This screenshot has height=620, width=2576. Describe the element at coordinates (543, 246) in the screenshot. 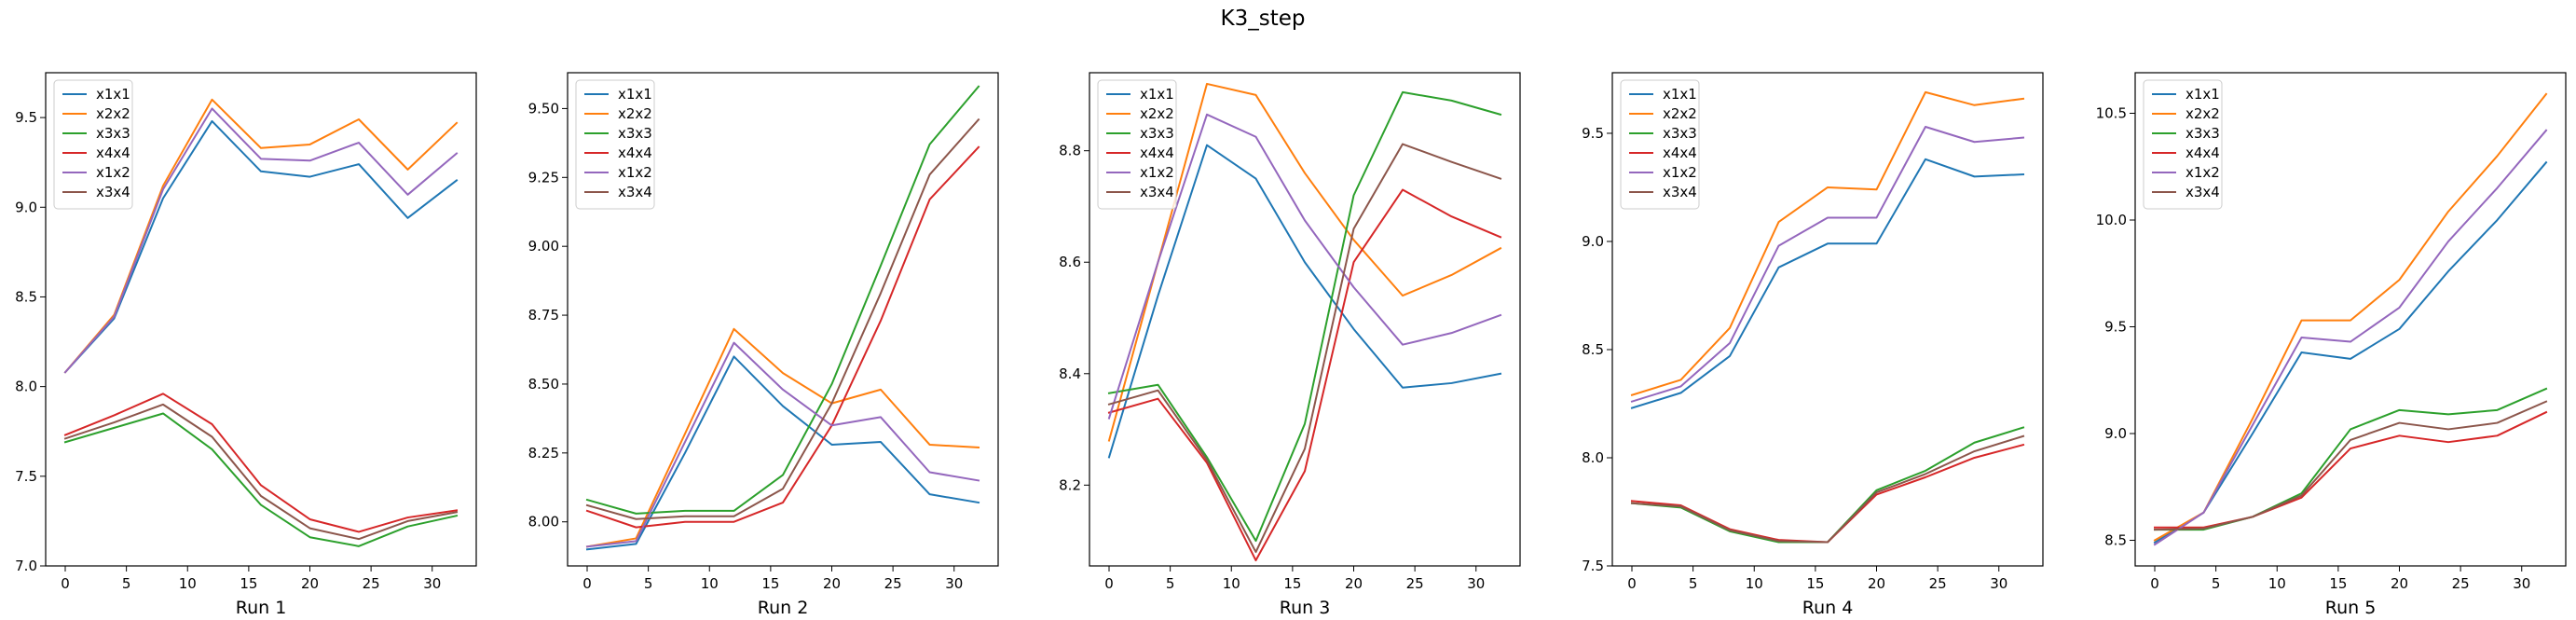

I see `y-tick-label: 9.00` at that location.